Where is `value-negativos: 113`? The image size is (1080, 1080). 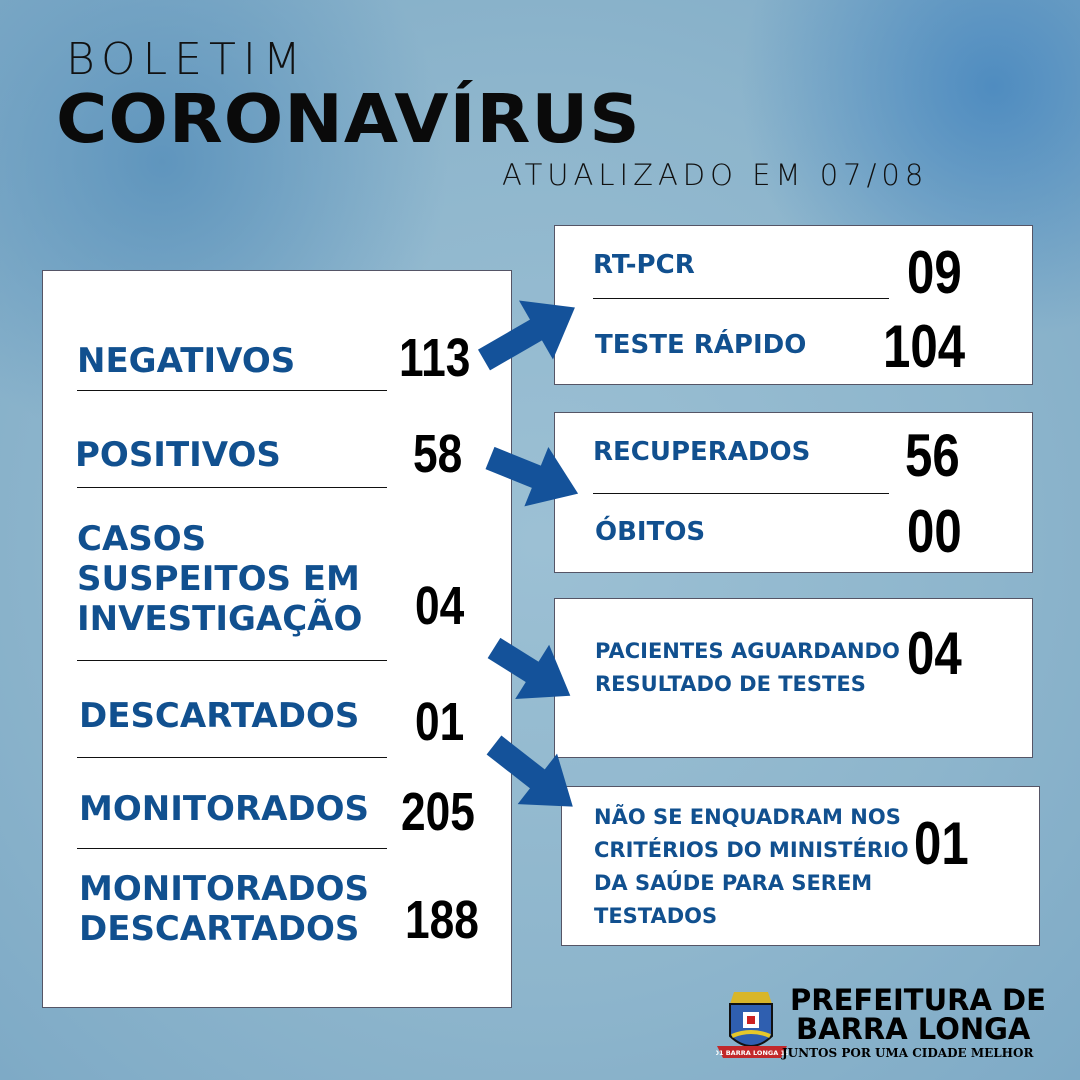 value-negativos: 113 is located at coordinates (435, 358).